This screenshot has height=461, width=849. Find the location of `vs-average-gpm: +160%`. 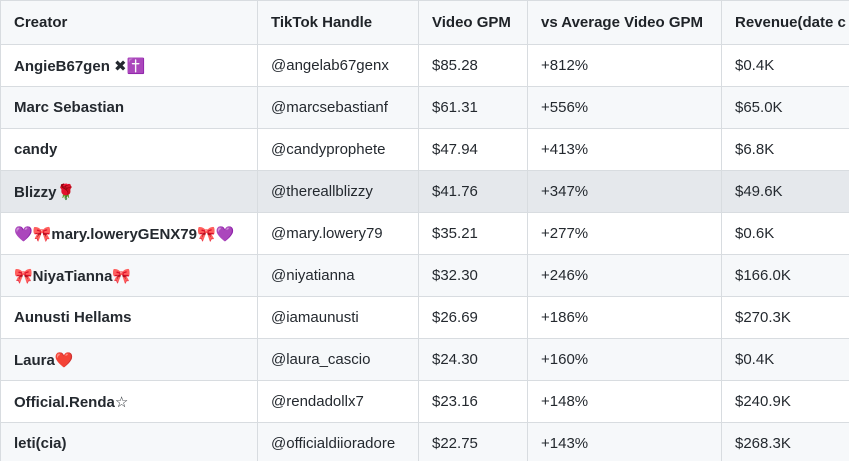

vs-average-gpm: +160% is located at coordinates (624, 359).